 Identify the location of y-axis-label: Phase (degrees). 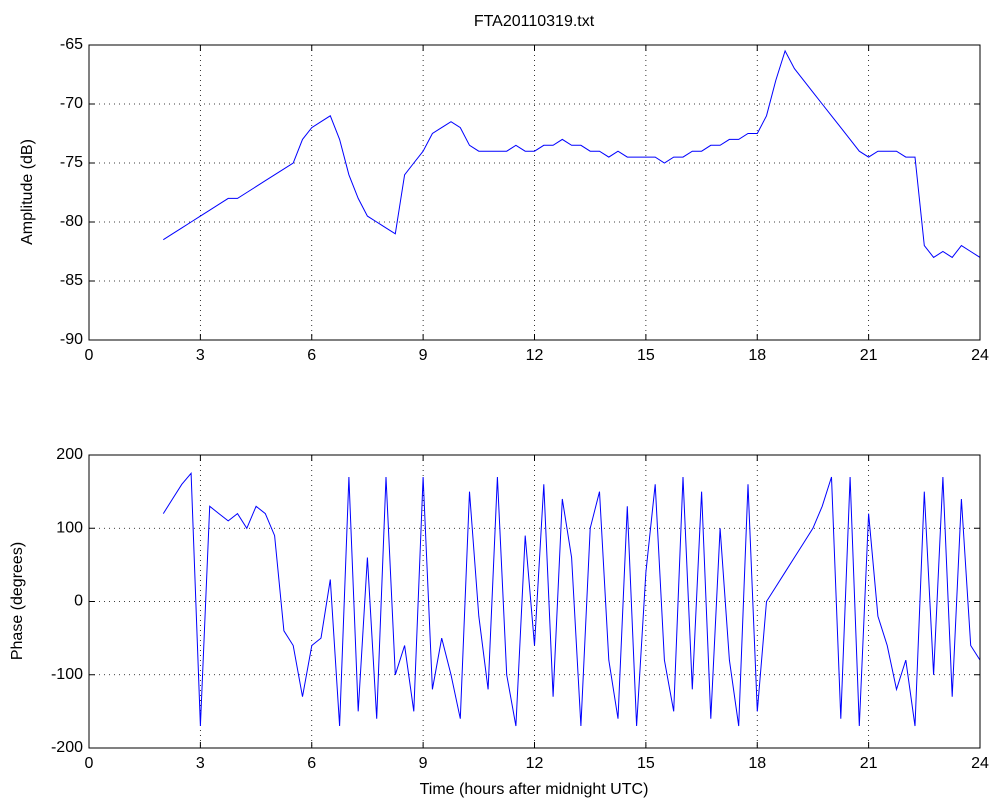
(17, 601).